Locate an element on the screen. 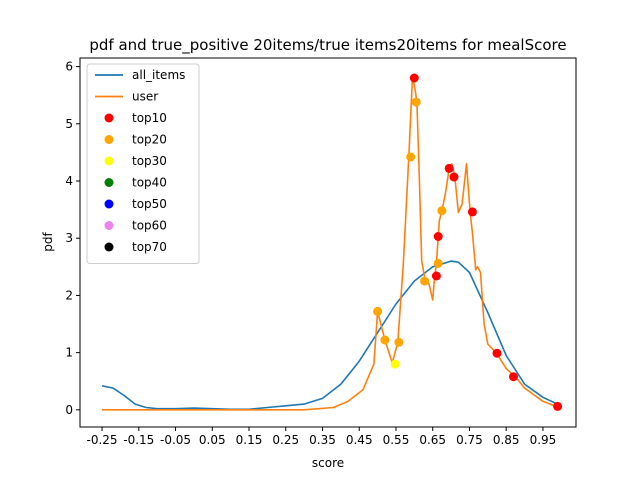 The width and height of the screenshot is (640, 480). y-tick-label: 5 is located at coordinates (69, 124).